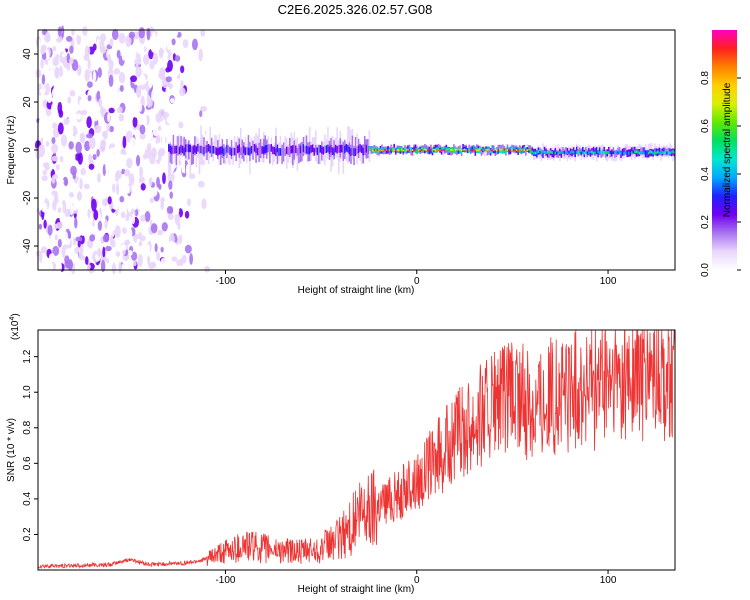 This screenshot has width=750, height=600. What do you see at coordinates (12, 319) in the screenshot?
I see `snr-y-scale-exponent: 4` at bounding box center [12, 319].